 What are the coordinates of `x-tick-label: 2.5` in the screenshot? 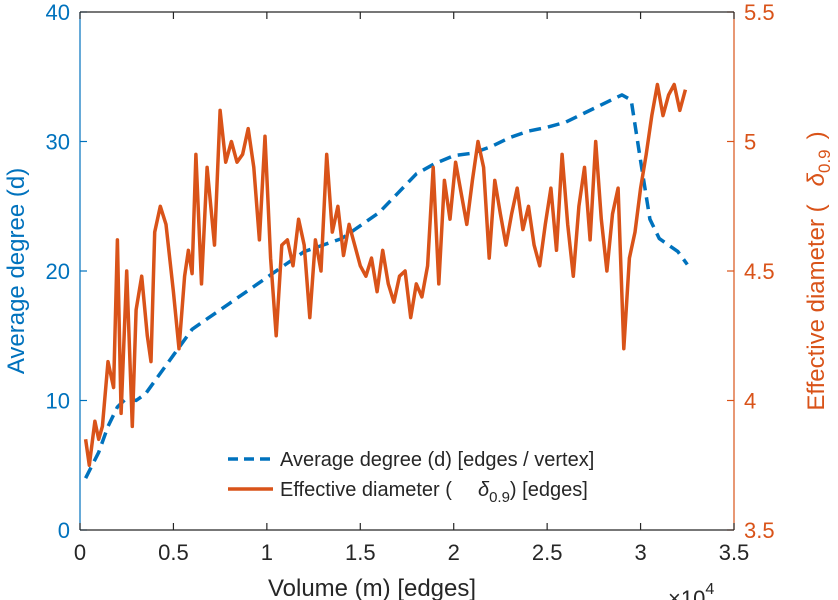 It's located at (547, 552).